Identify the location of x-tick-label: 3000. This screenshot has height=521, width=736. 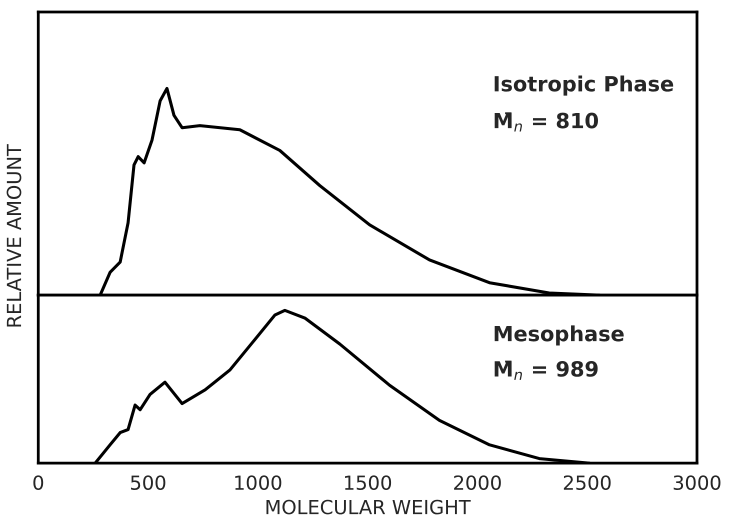
(697, 482).